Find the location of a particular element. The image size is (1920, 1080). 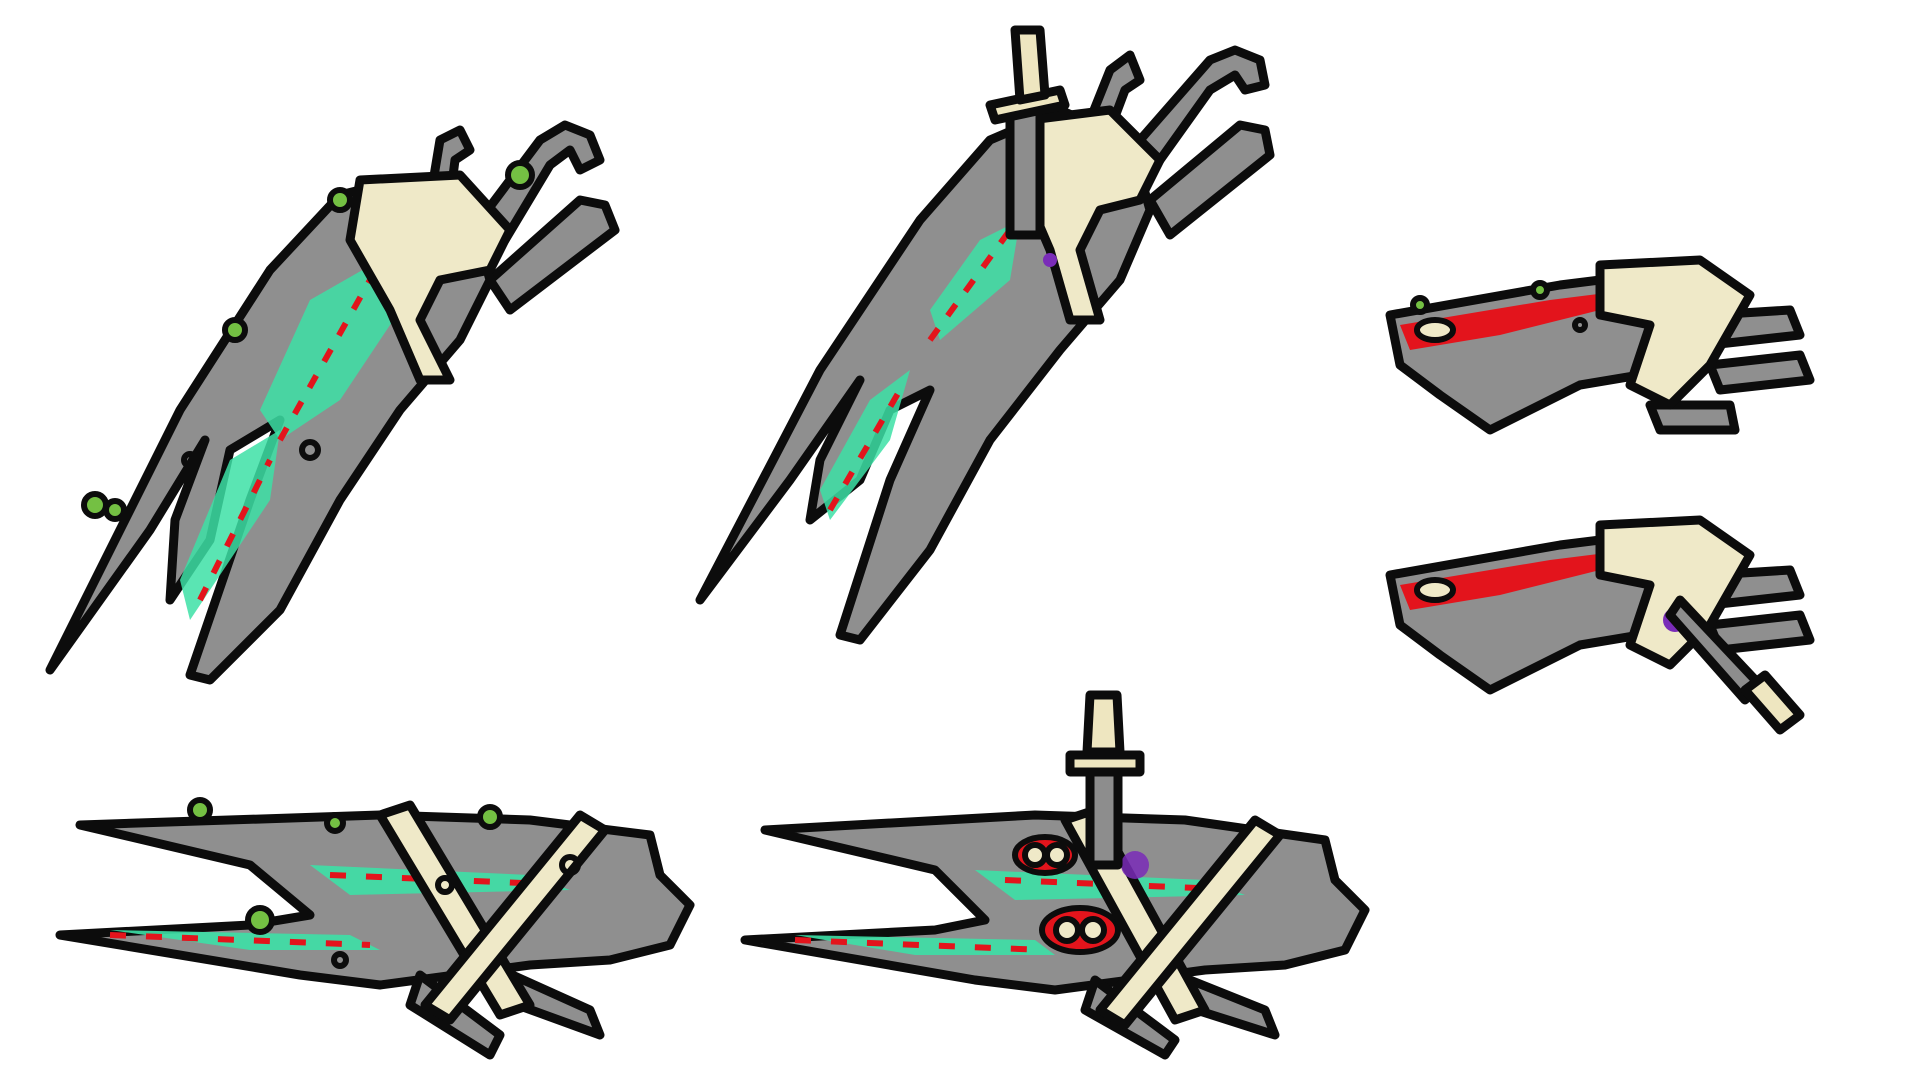

stitched-eyes is located at coordinates (1066, 894).